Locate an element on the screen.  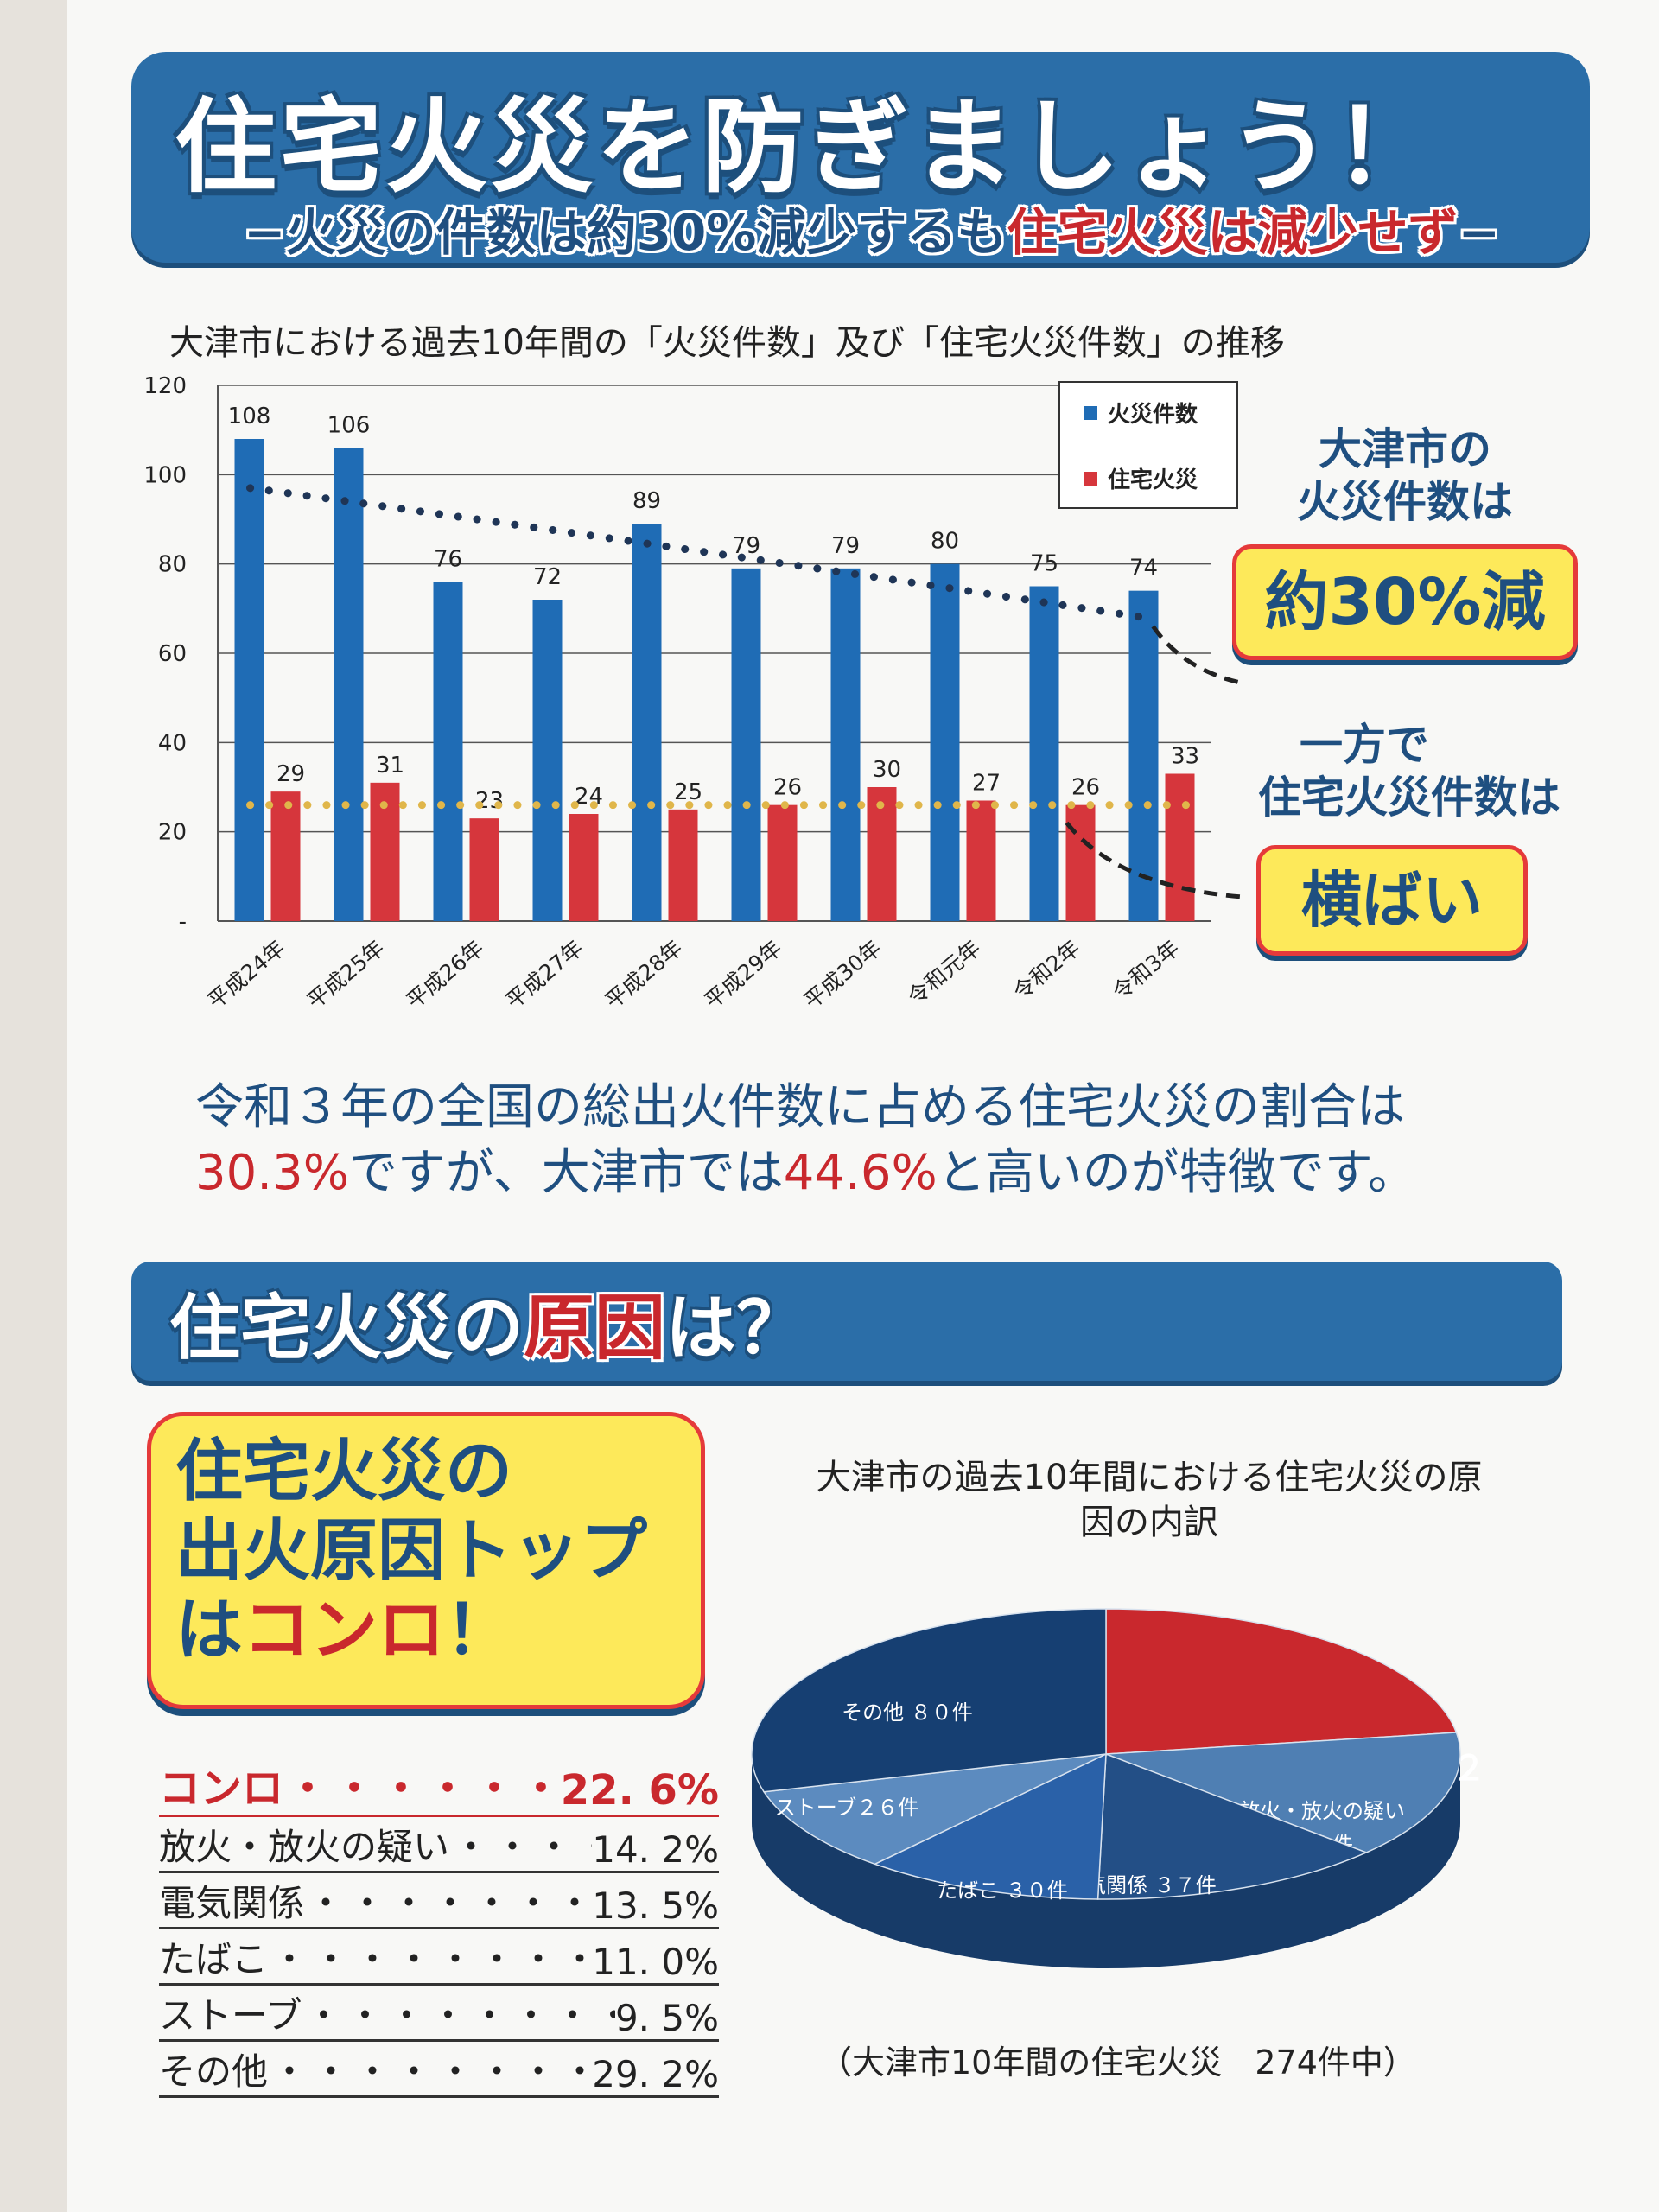
fire-count-data-label: 75 is located at coordinates (1044, 564).